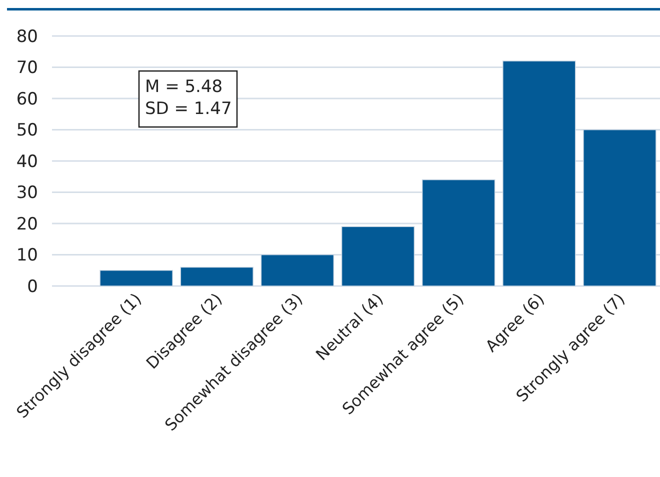 Image resolution: width=660 pixels, height=477 pixels. I want to click on y-tick-label: 10, so click(27, 256).